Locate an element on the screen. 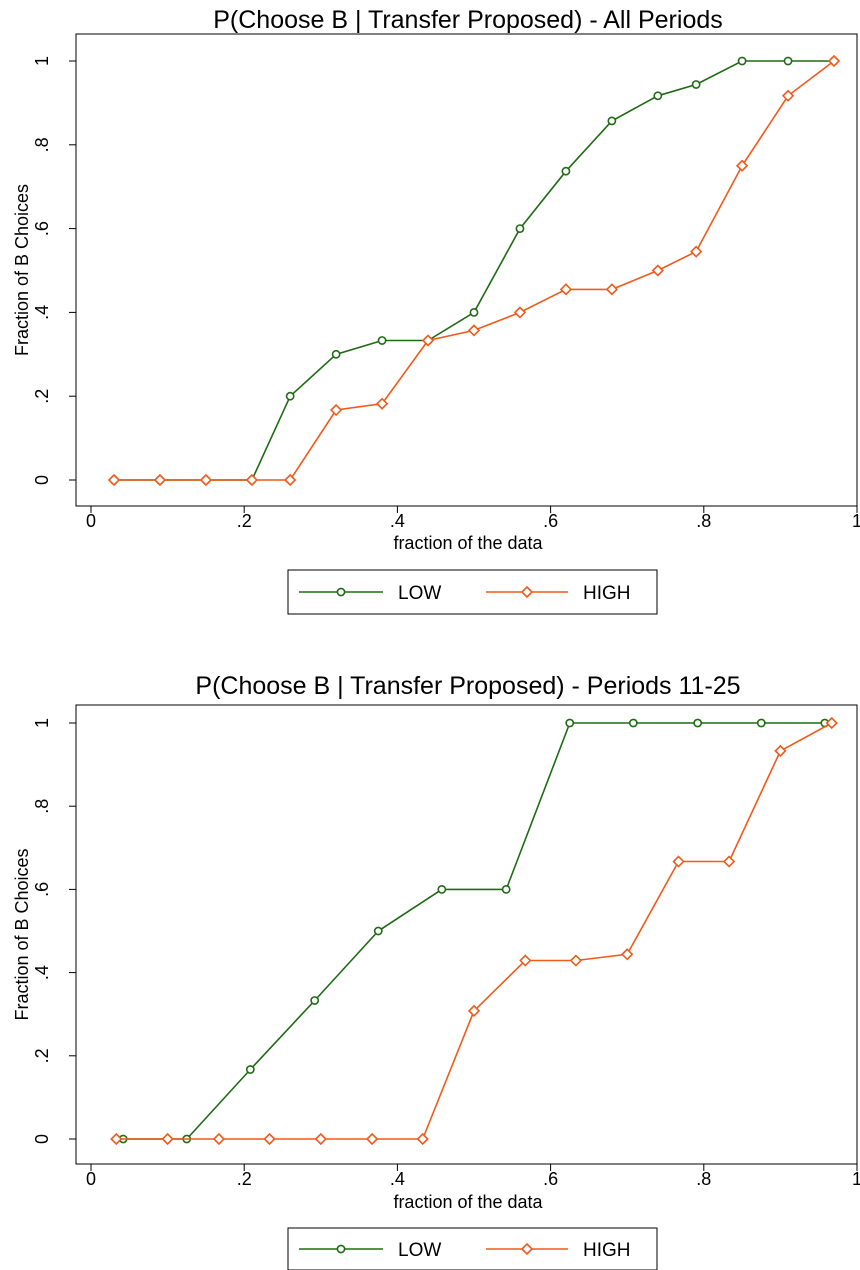  legend-entry-low: LOW is located at coordinates (370, 593).